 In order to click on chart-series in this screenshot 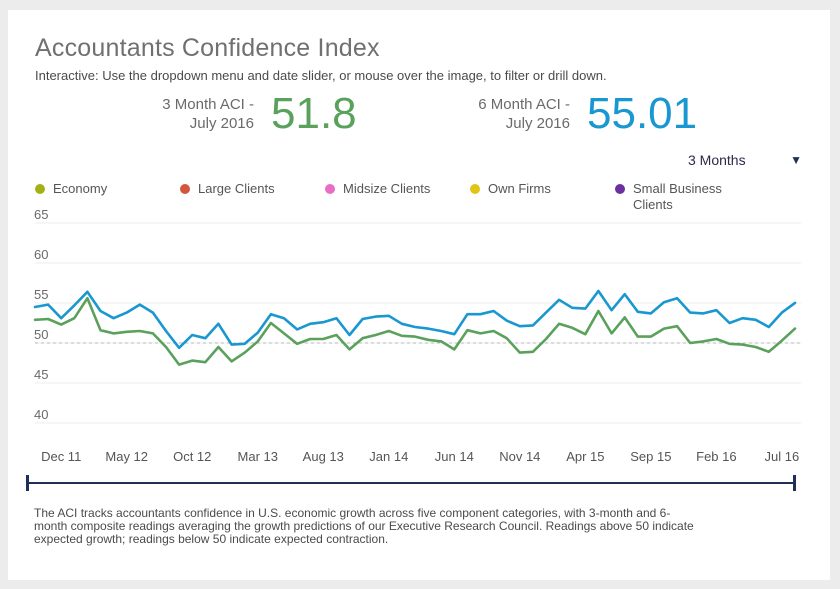, I will do `click(415, 327)`.